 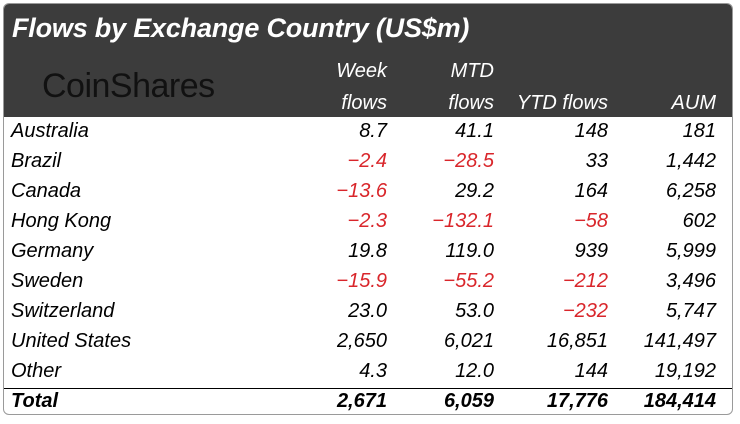 I want to click on week-cell: −2.3, so click(x=367, y=221).